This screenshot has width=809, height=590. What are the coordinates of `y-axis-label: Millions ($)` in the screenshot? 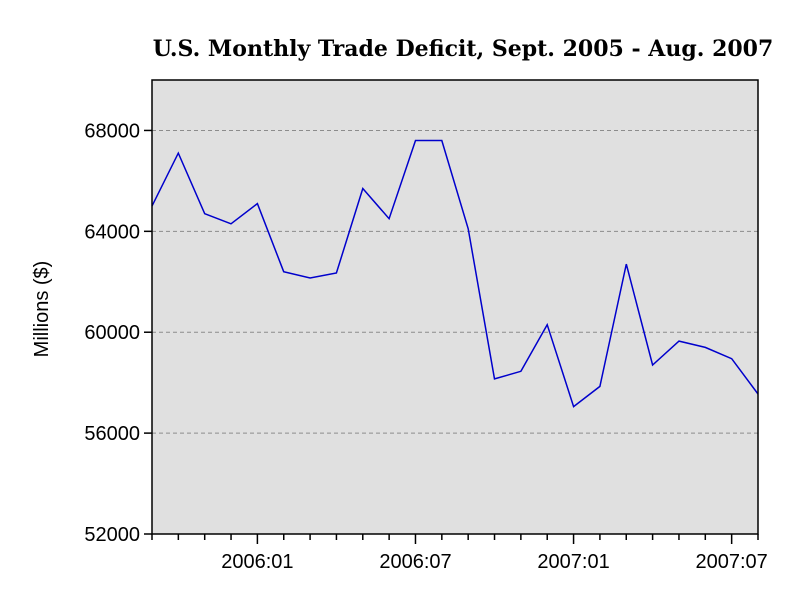 It's located at (42, 309).